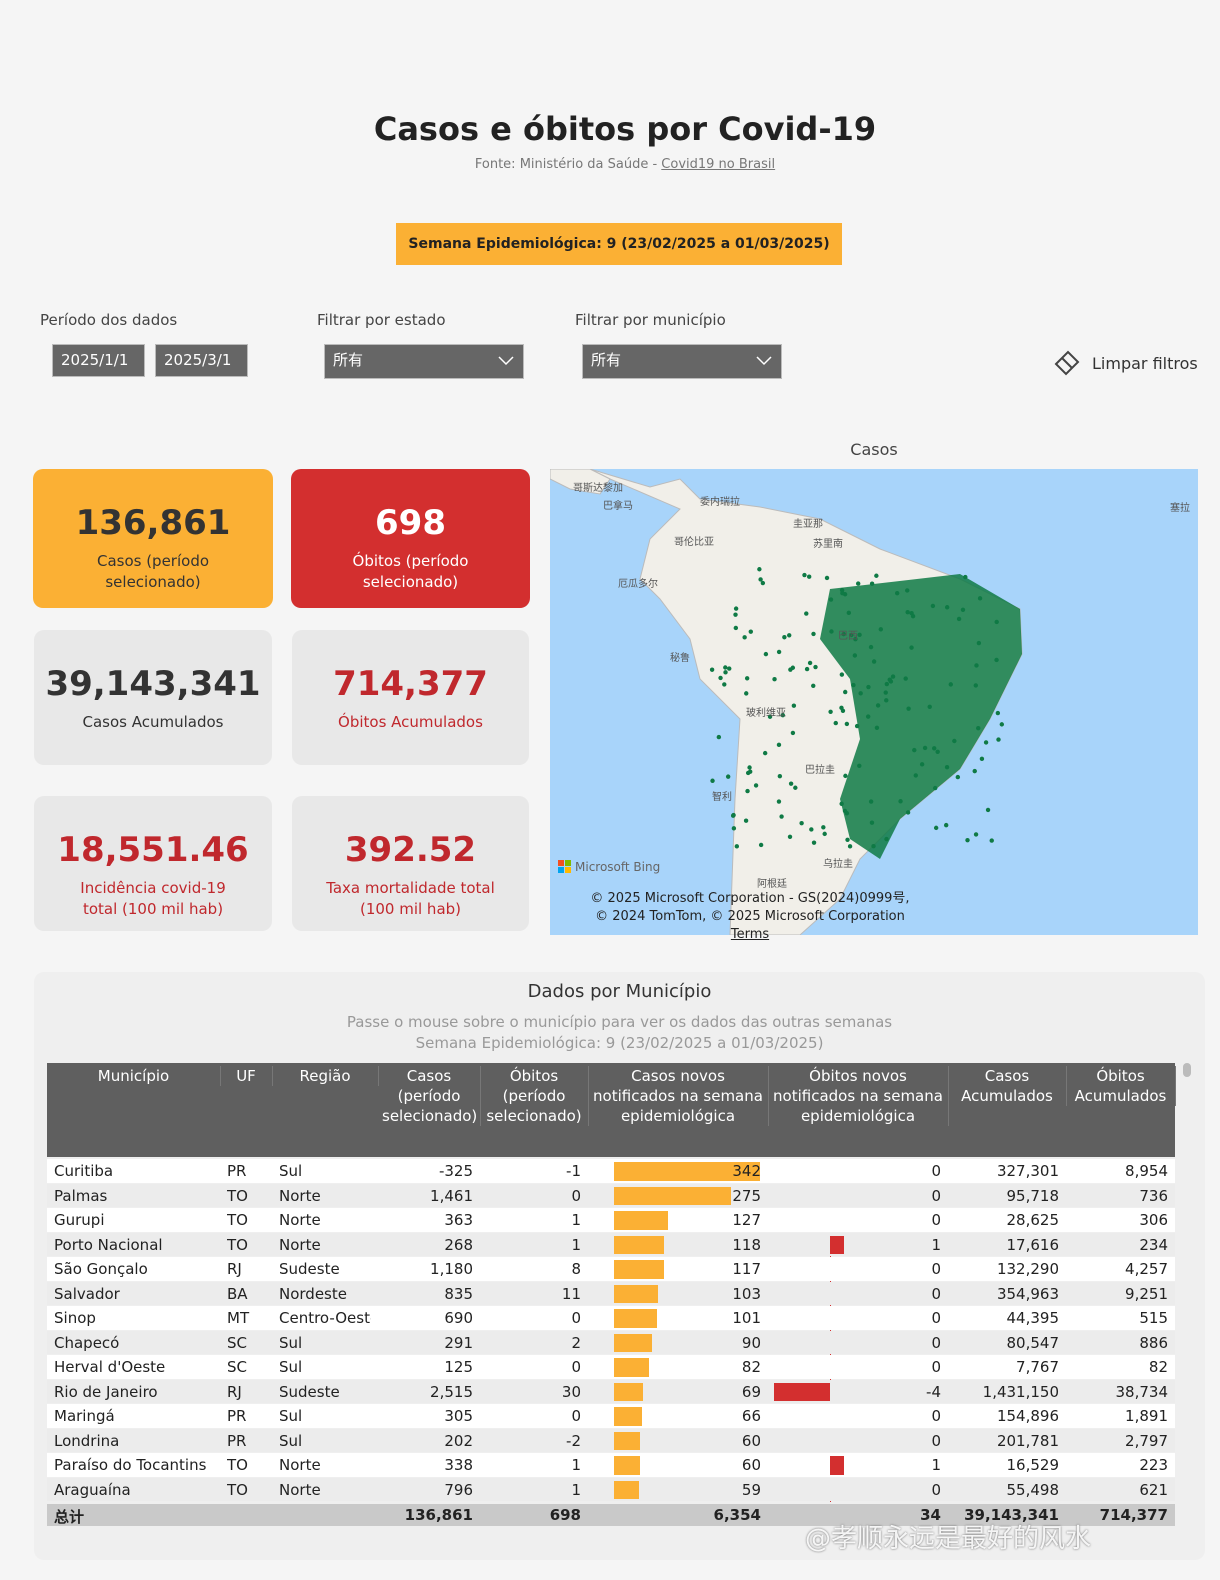 This screenshot has width=1220, height=1580. I want to click on column-header: Casos Acumulados, so click(1007, 1086).